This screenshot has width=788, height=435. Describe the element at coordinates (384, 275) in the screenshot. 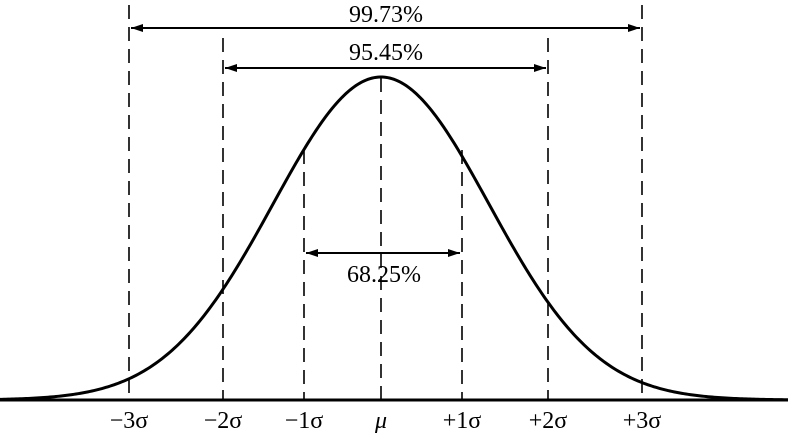

I see `range-label: 68.25%` at that location.